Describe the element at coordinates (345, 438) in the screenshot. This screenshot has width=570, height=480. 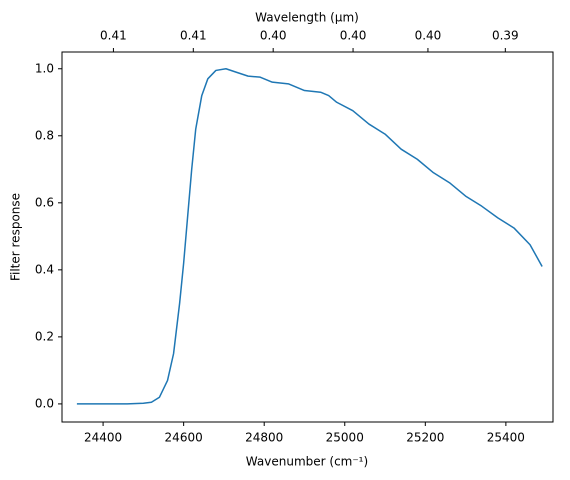
I see `x-tick-label: 25000` at that location.